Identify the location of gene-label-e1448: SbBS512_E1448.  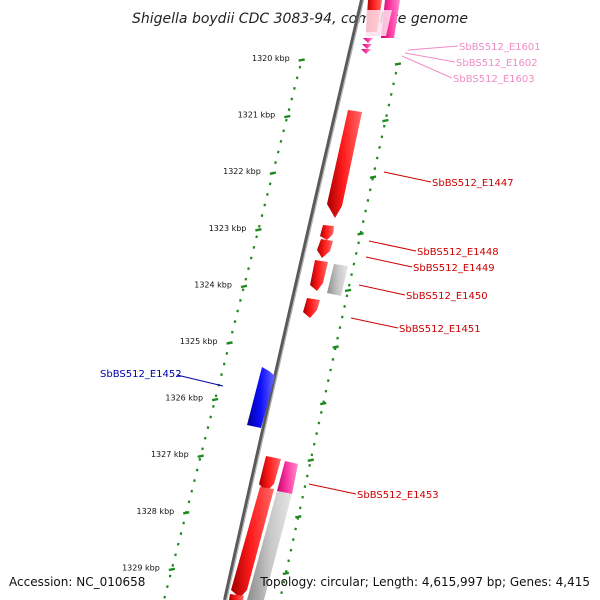
(458, 252).